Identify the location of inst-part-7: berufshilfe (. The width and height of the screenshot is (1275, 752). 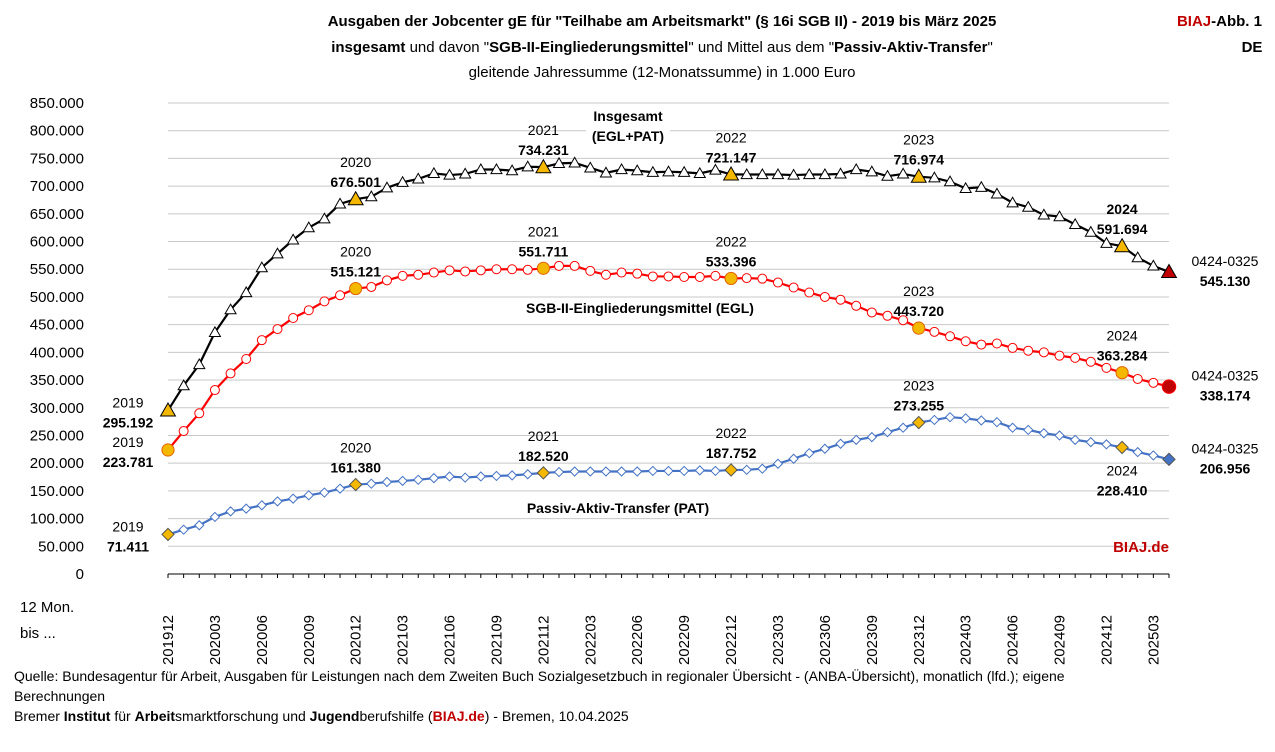
(396, 716).